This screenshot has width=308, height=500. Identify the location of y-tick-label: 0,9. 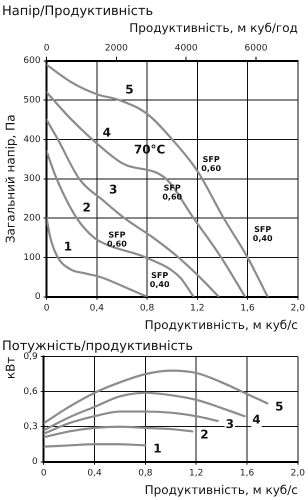
(30, 357).